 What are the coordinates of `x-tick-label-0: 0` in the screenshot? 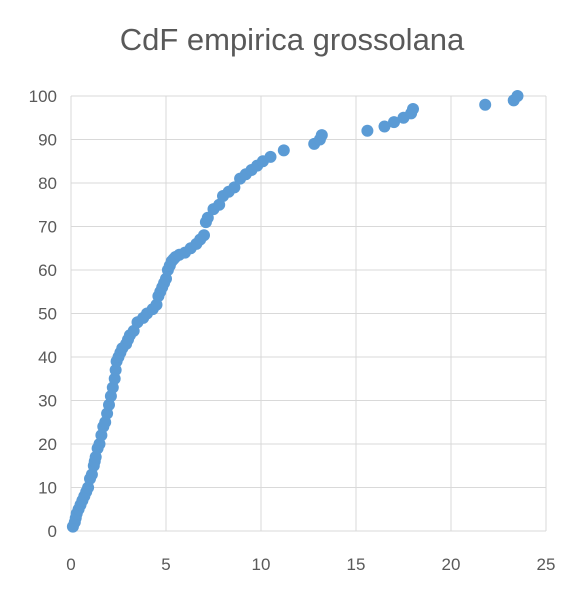 It's located at (70, 564).